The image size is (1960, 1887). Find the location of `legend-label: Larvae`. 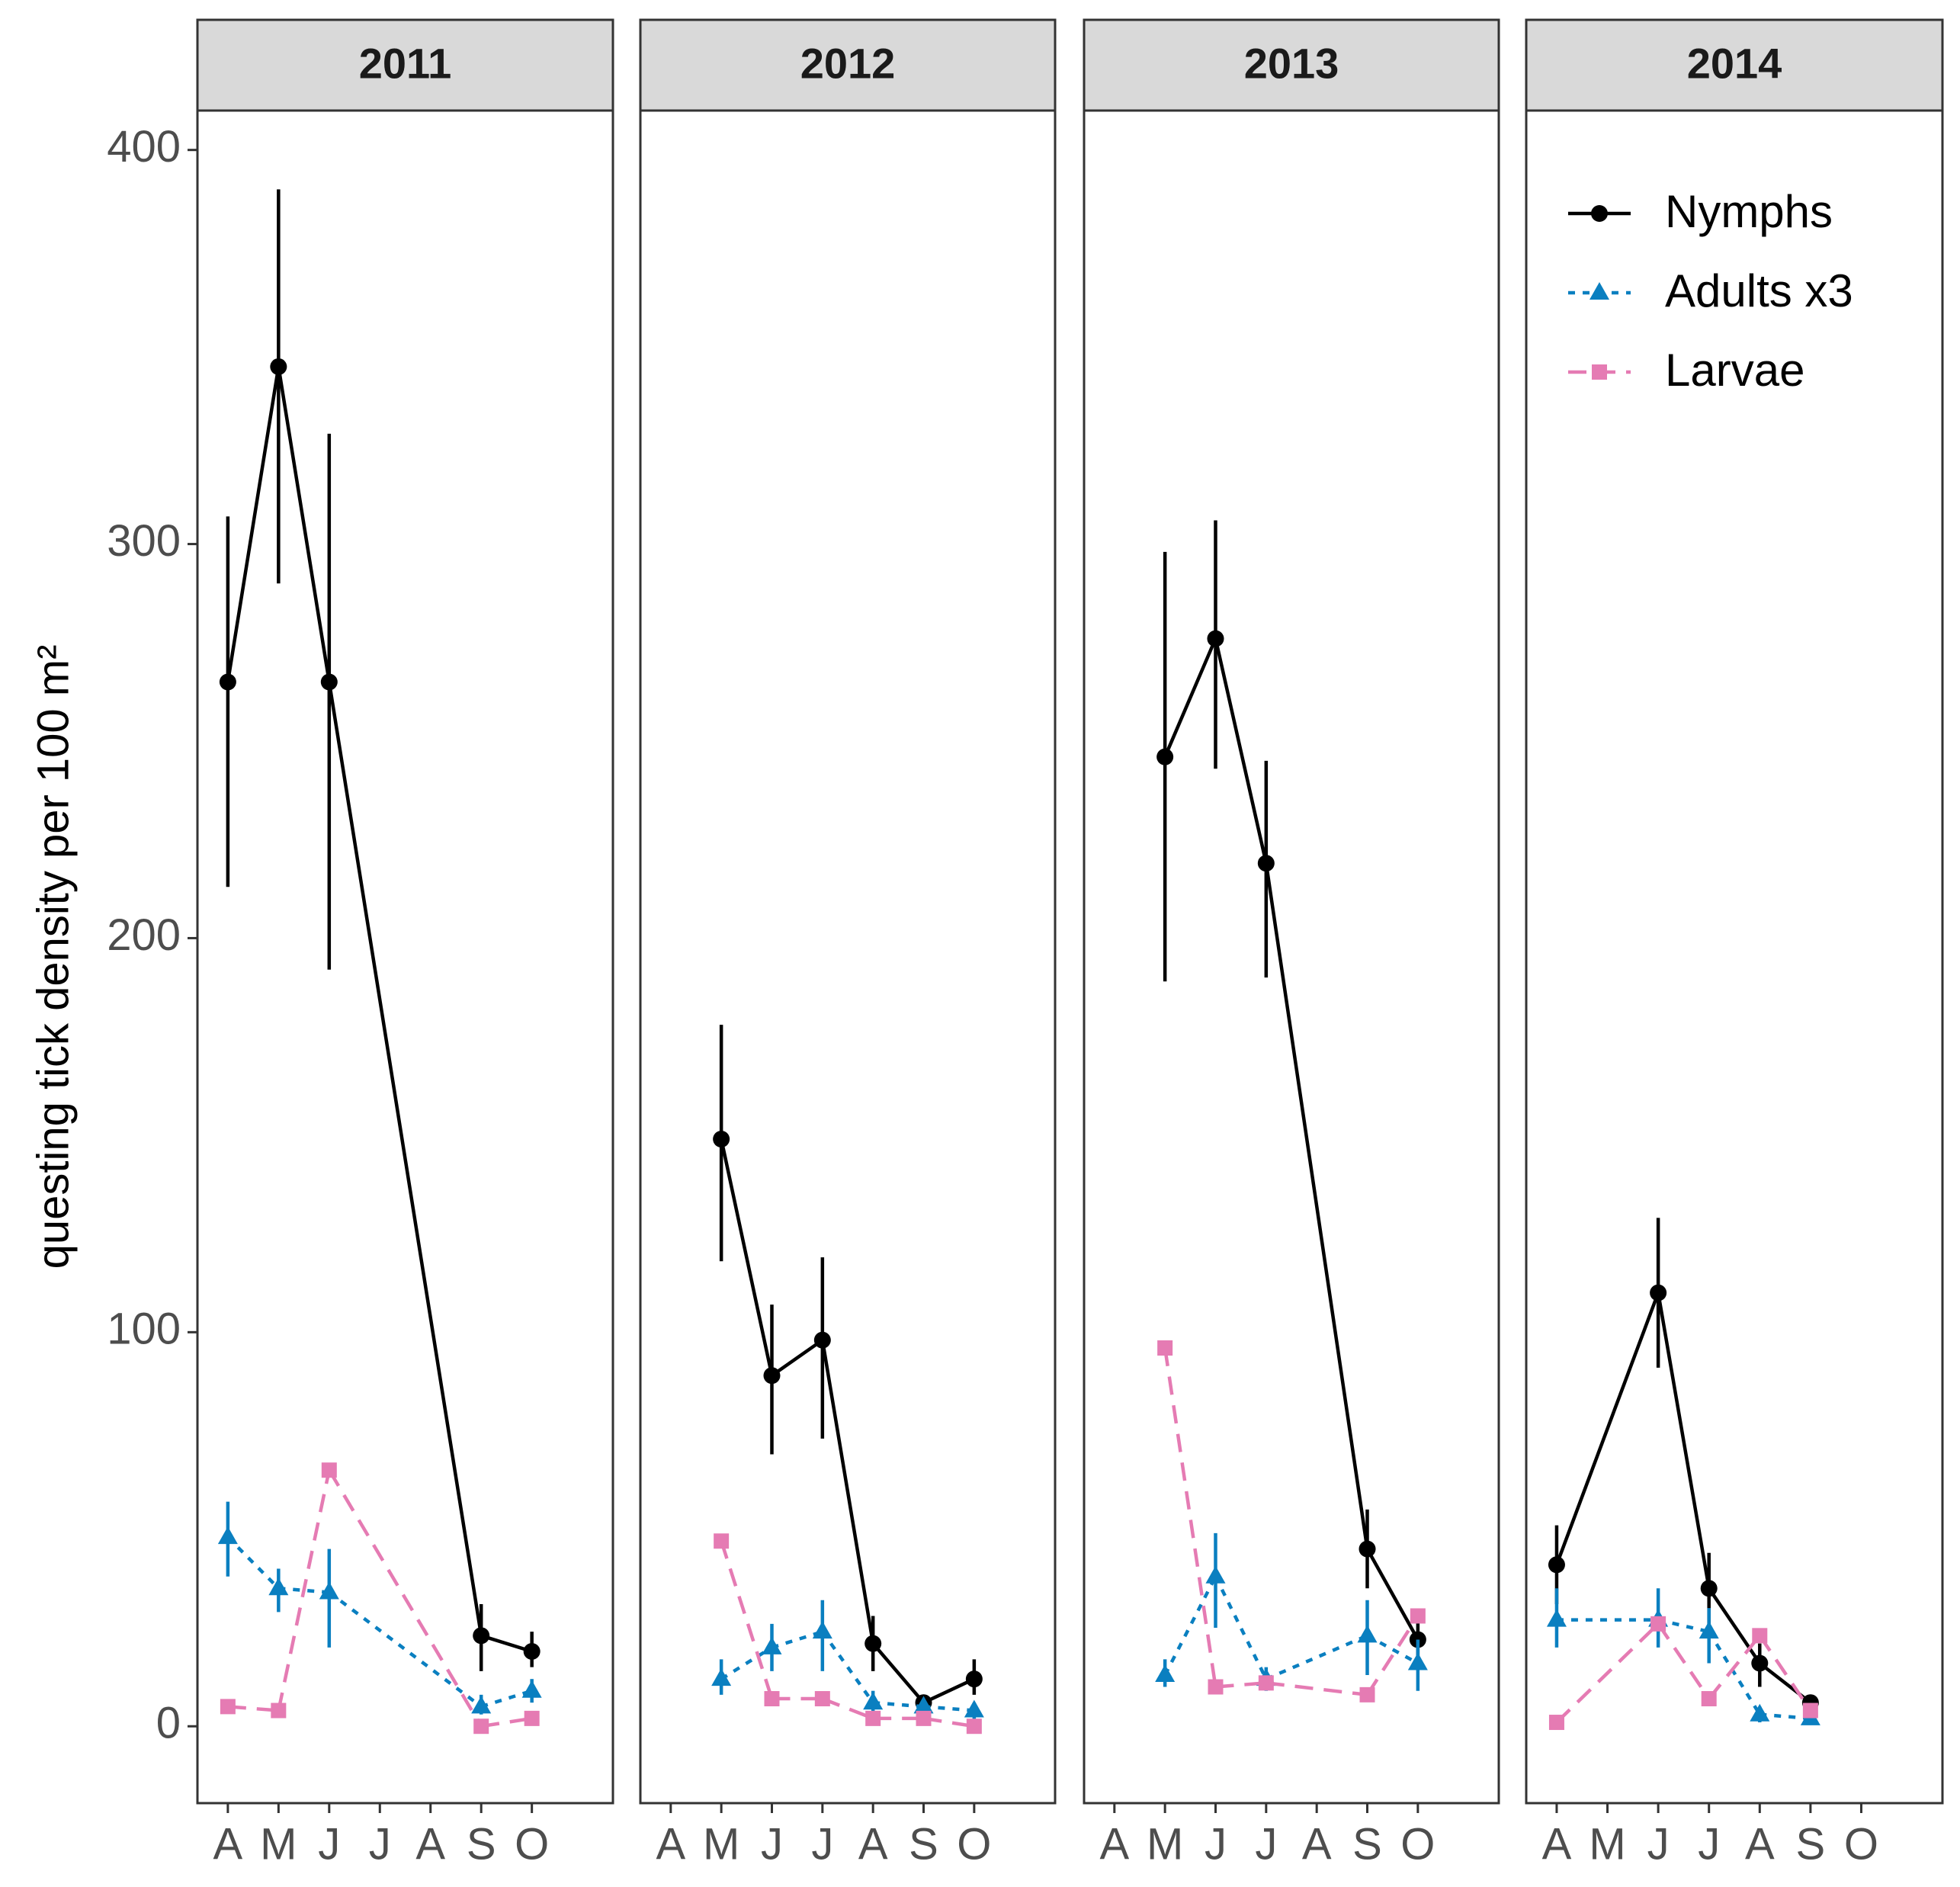

legend-label: Larvae is located at coordinates (1734, 370).